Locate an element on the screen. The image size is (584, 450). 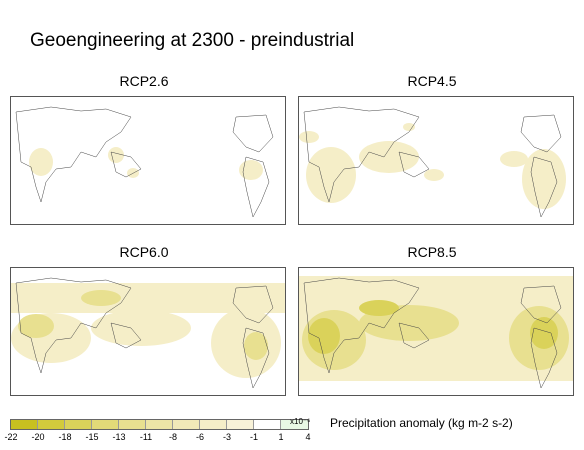
colorbar-tick-label: -3 is located at coordinates (227, 437).